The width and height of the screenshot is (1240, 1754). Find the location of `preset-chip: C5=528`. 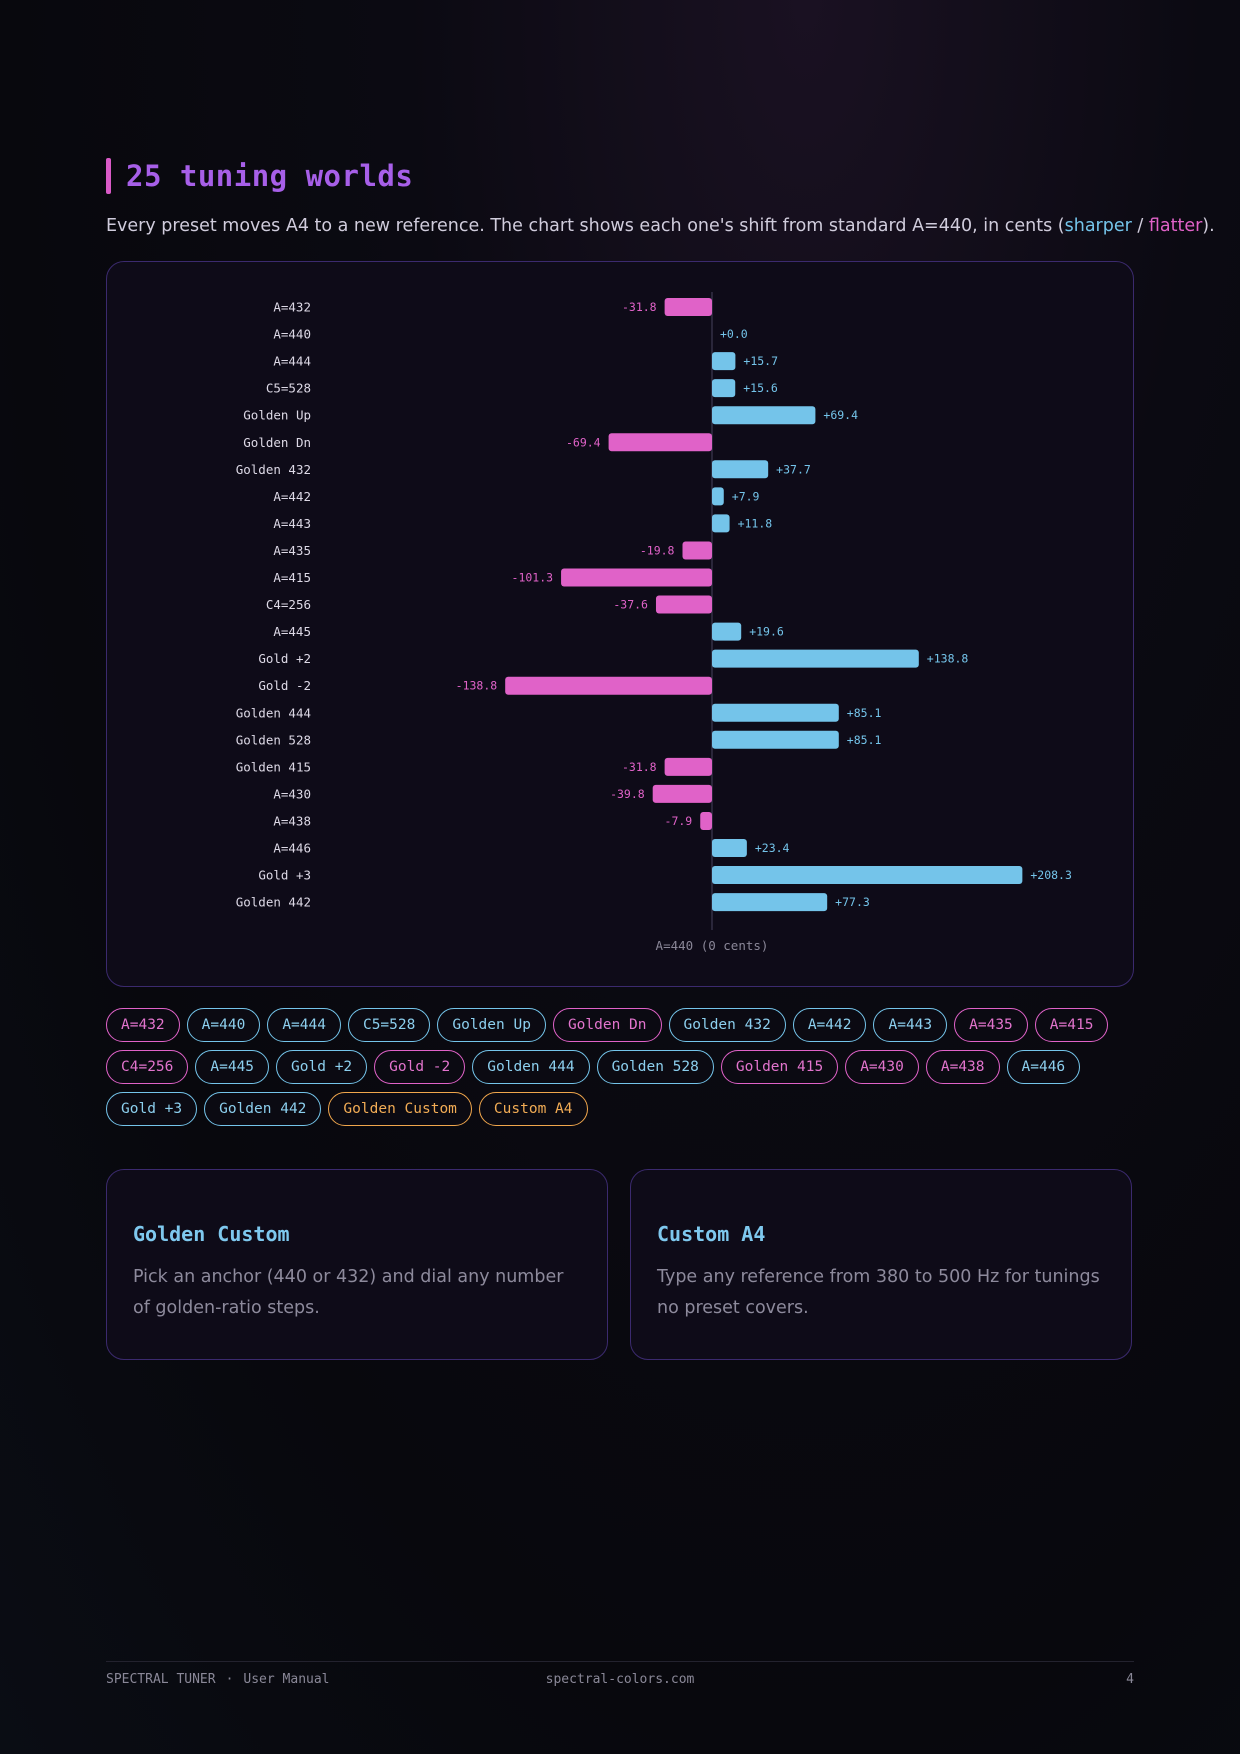

preset-chip: C5=528 is located at coordinates (389, 1025).